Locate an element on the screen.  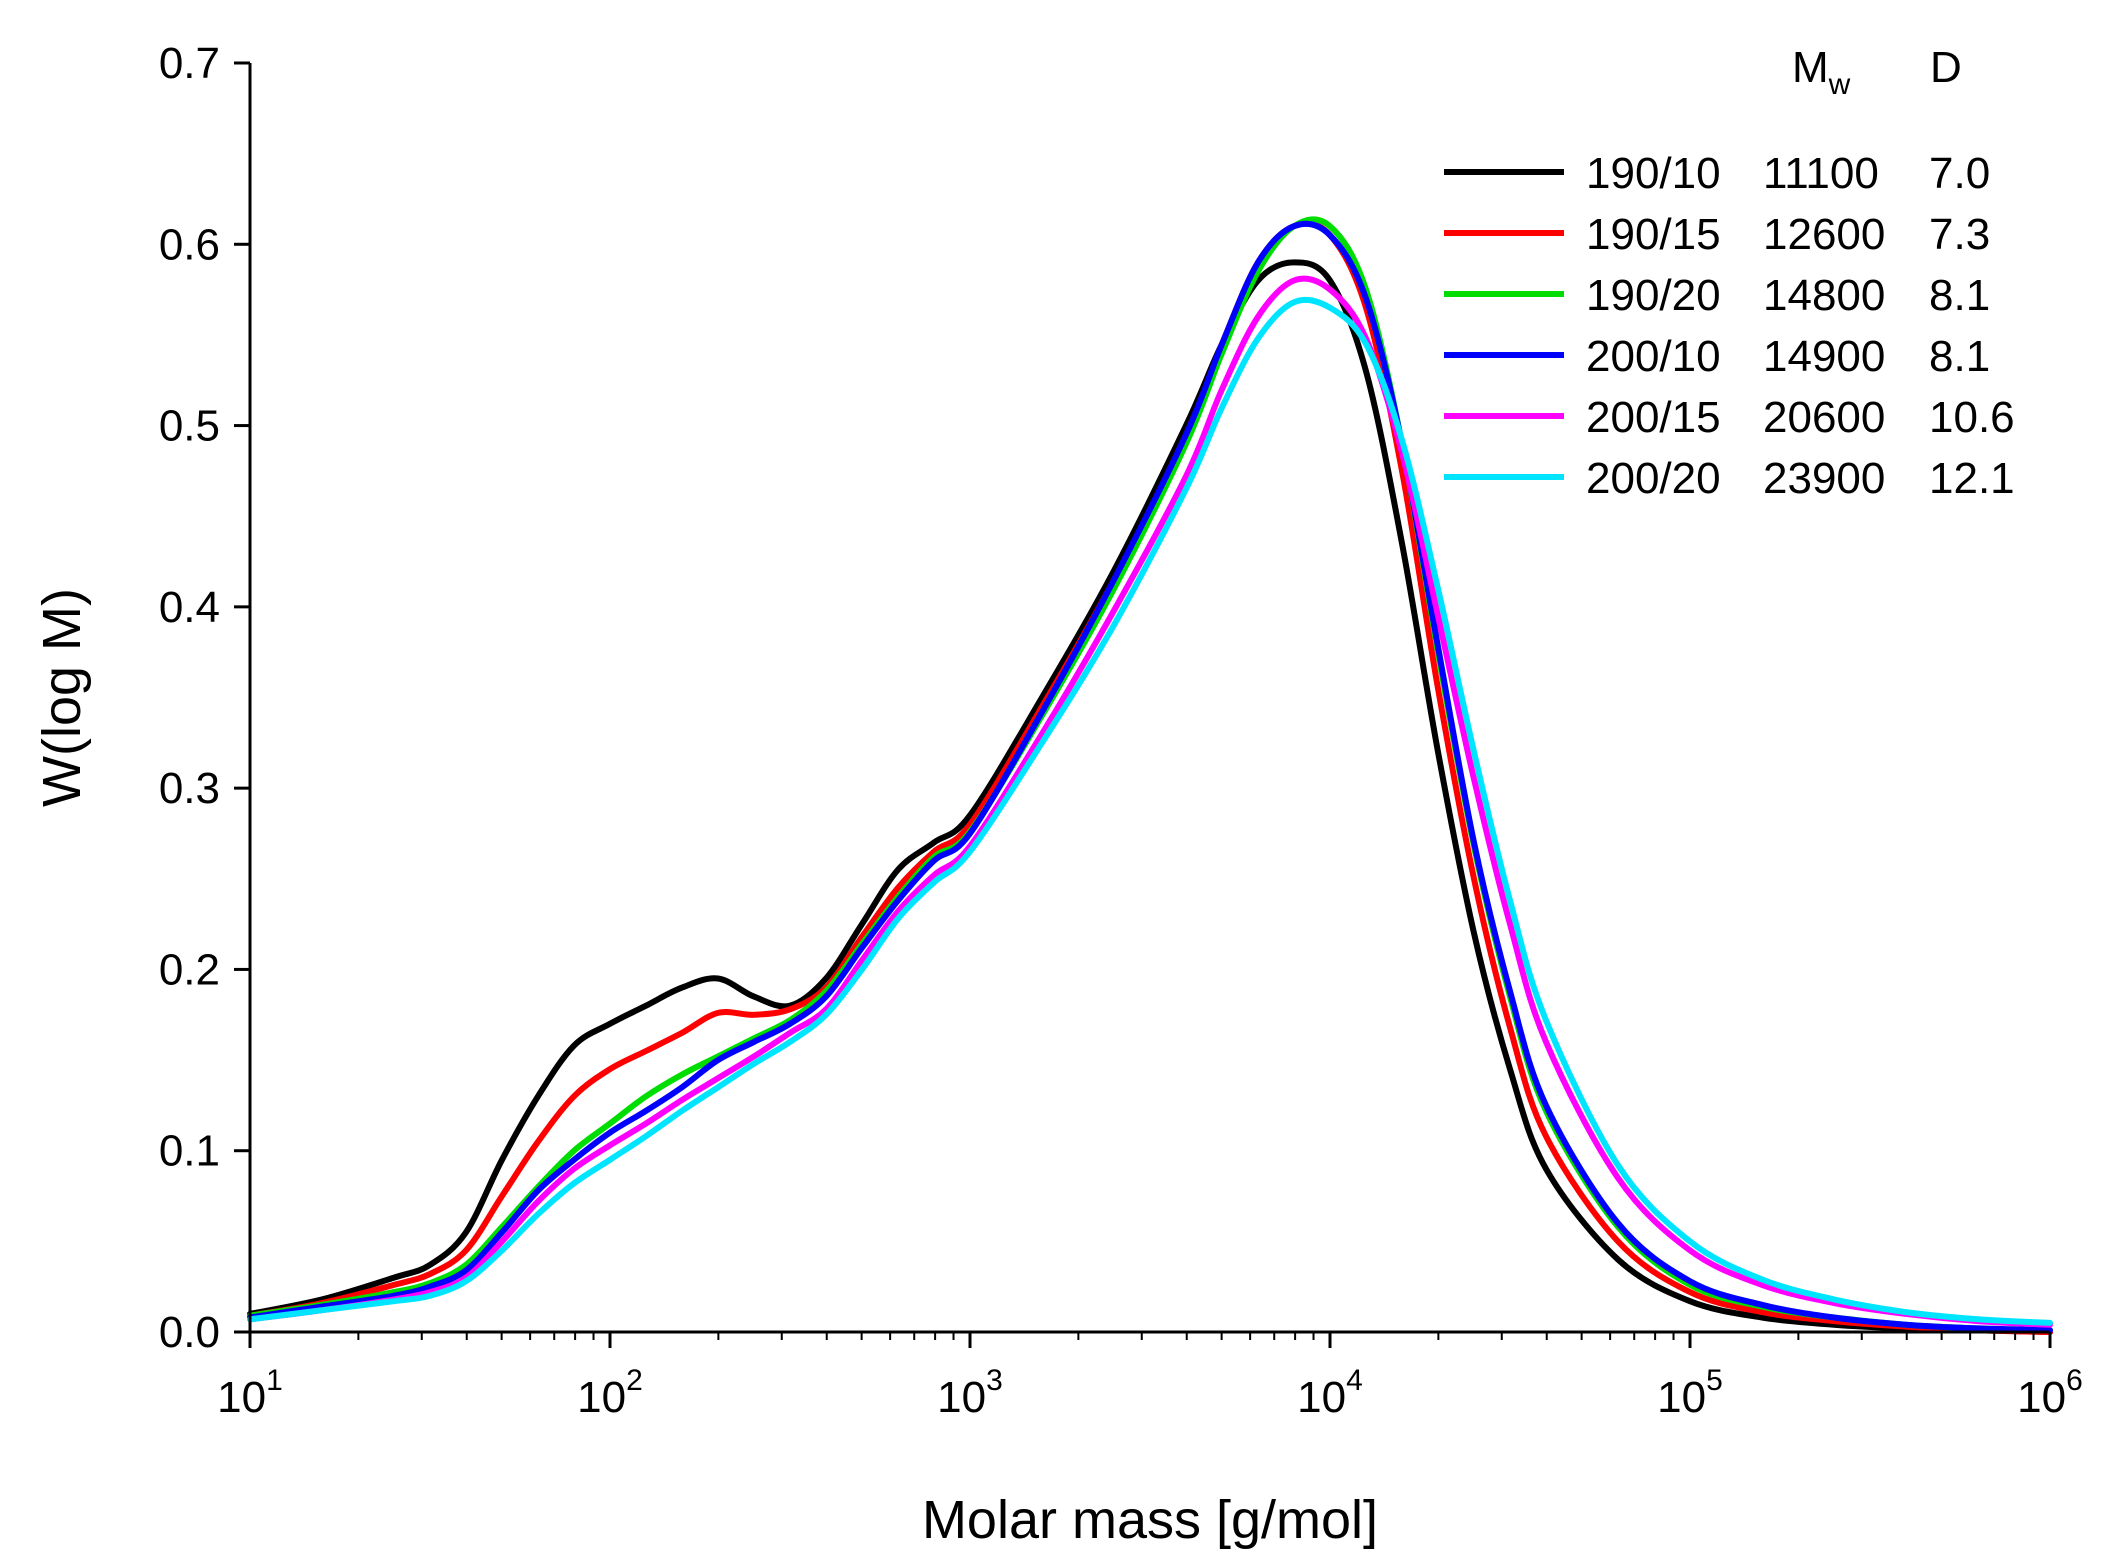
legend-header-mw: Mw is located at coordinates (1821, 72).